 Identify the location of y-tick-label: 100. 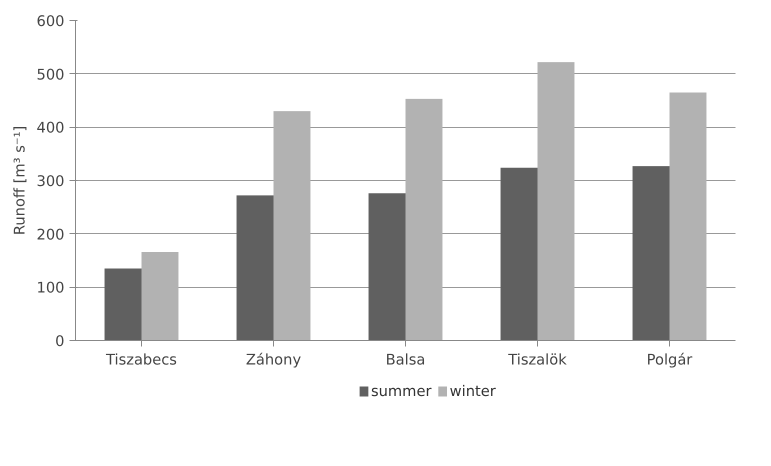
(50, 288).